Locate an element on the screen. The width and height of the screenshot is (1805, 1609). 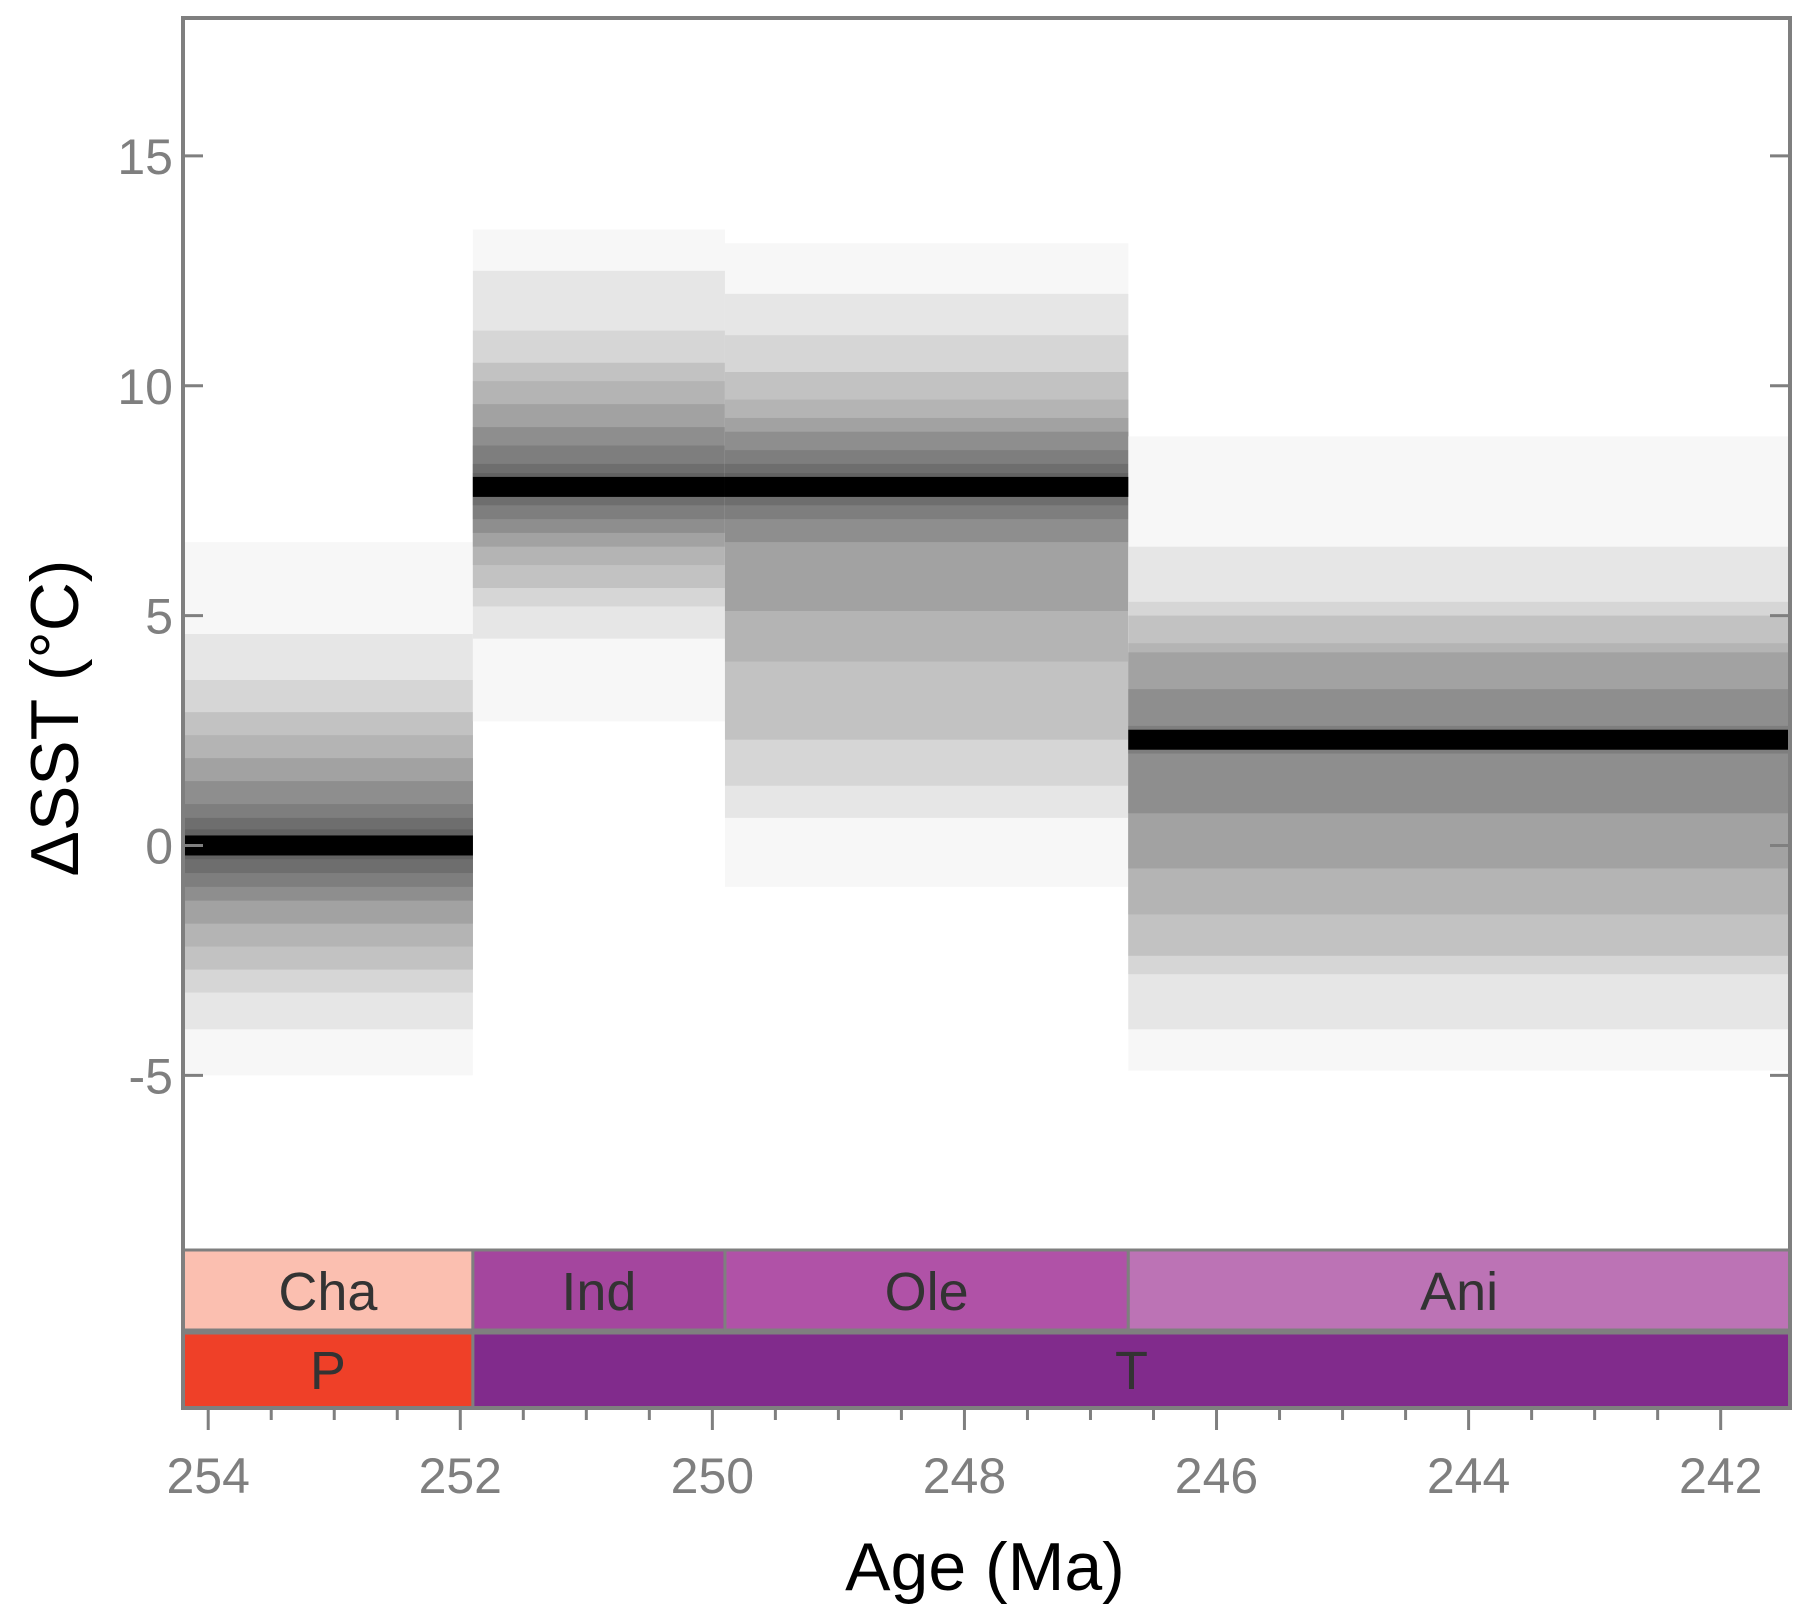
stage-label-ind: Ind is located at coordinates (598, 1292).